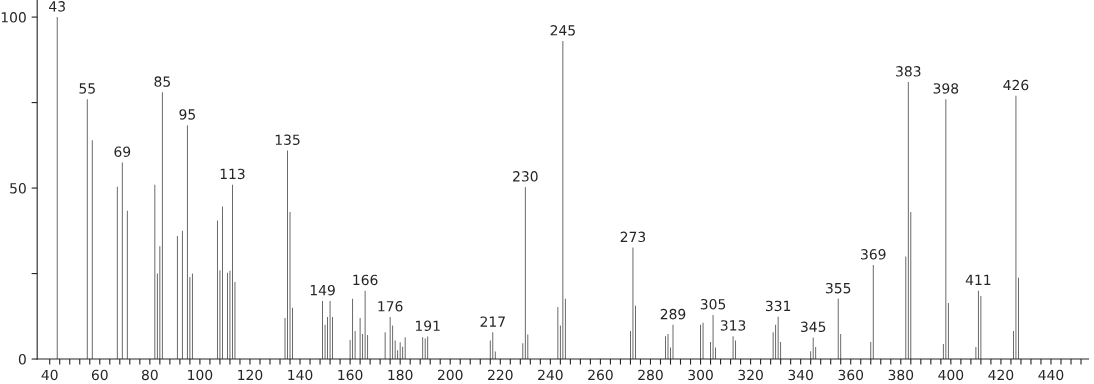  I want to click on annotation: 331, so click(778, 306).